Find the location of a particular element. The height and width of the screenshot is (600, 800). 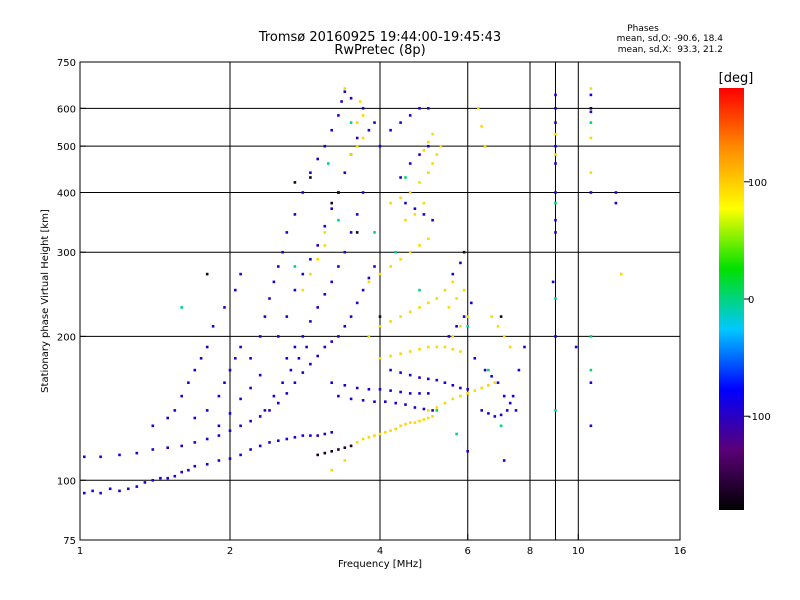

x-tick-label: 16 is located at coordinates (680, 551).